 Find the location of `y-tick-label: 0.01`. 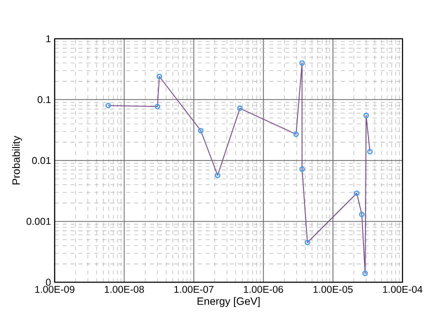

y-tick-label: 0.01 is located at coordinates (41, 160).